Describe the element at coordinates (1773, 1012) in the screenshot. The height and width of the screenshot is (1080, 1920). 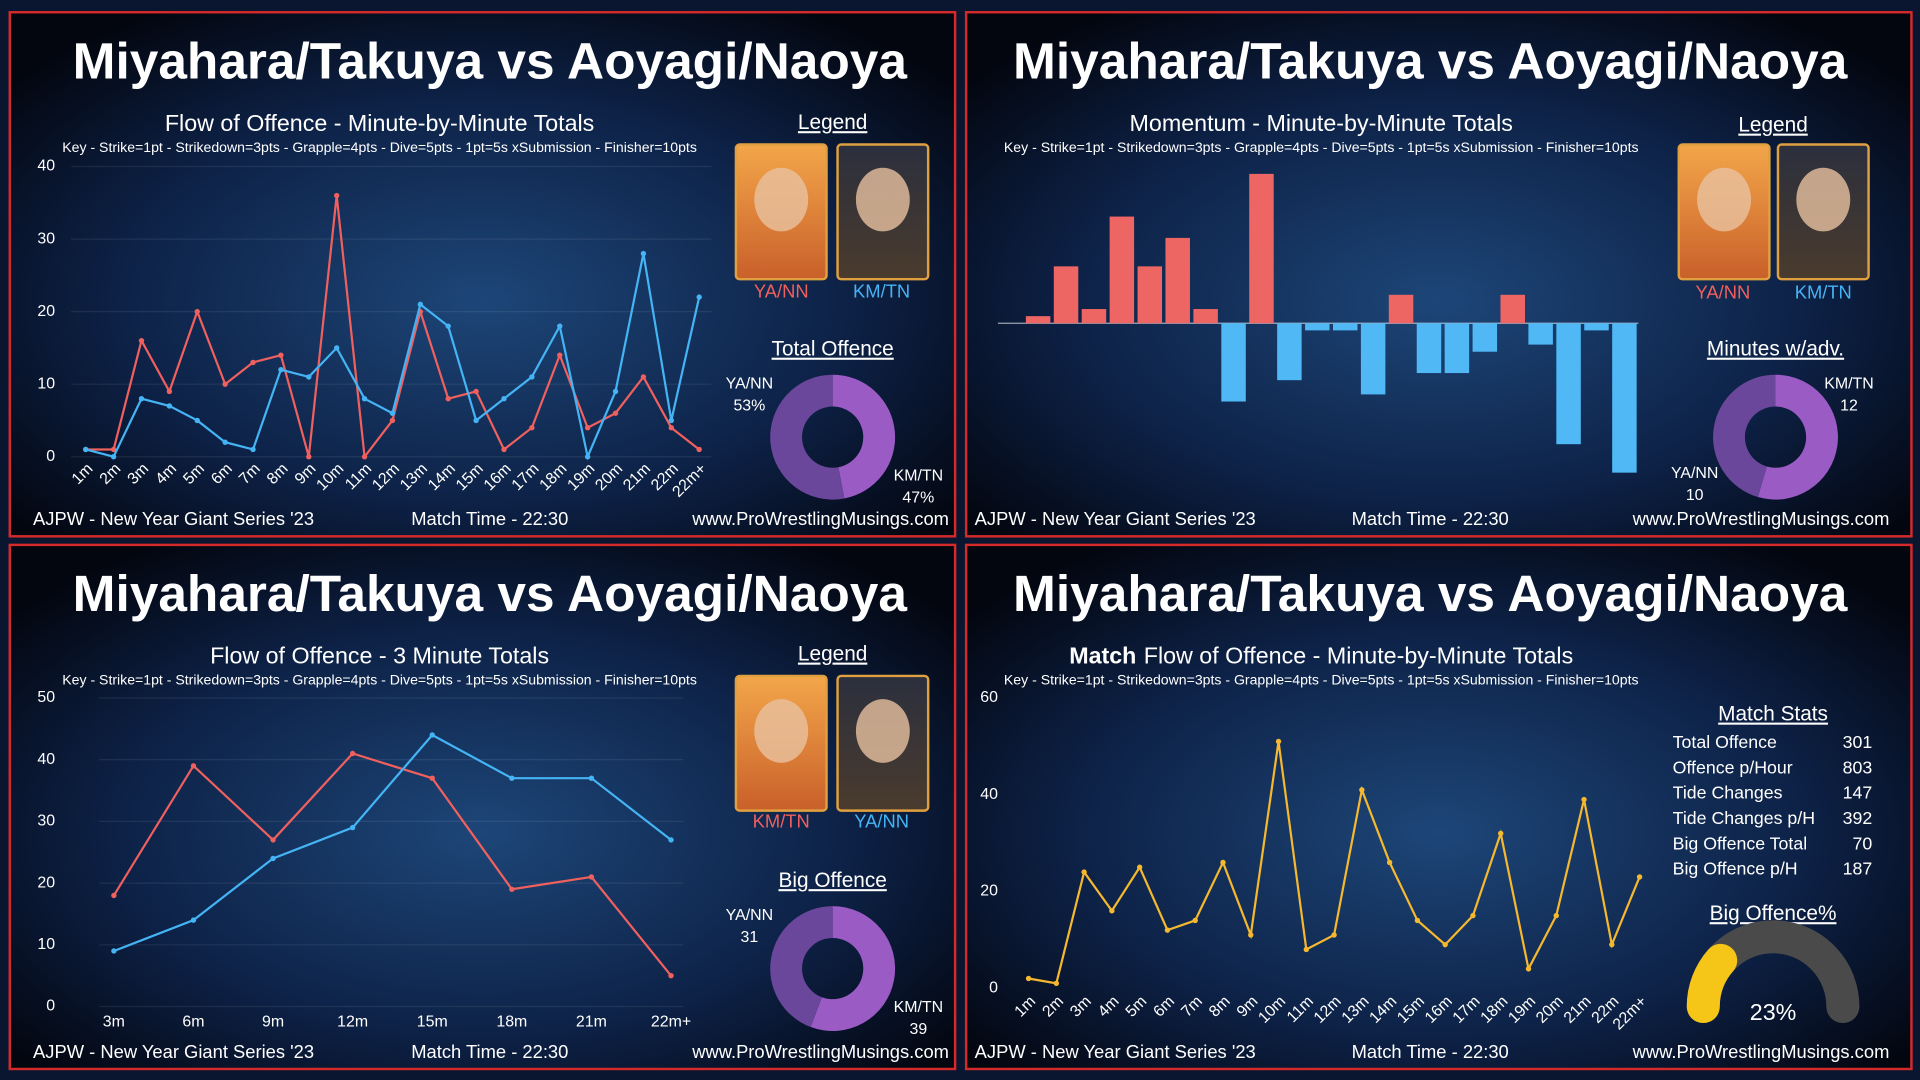
I see `gauge-label: 23%` at that location.